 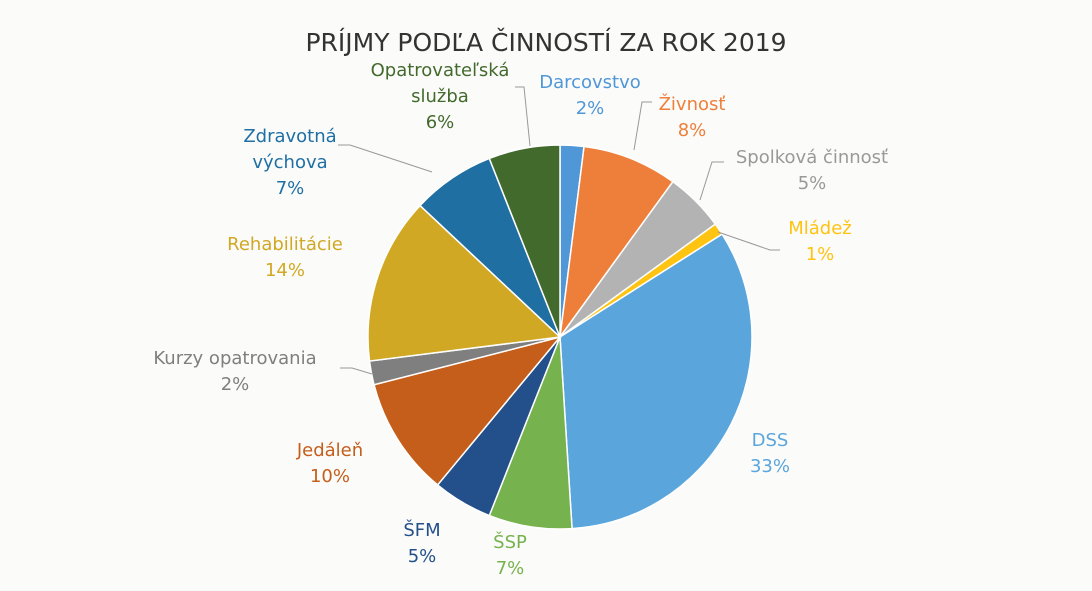 What do you see at coordinates (284, 270) in the screenshot?
I see `value-label: 14%` at bounding box center [284, 270].